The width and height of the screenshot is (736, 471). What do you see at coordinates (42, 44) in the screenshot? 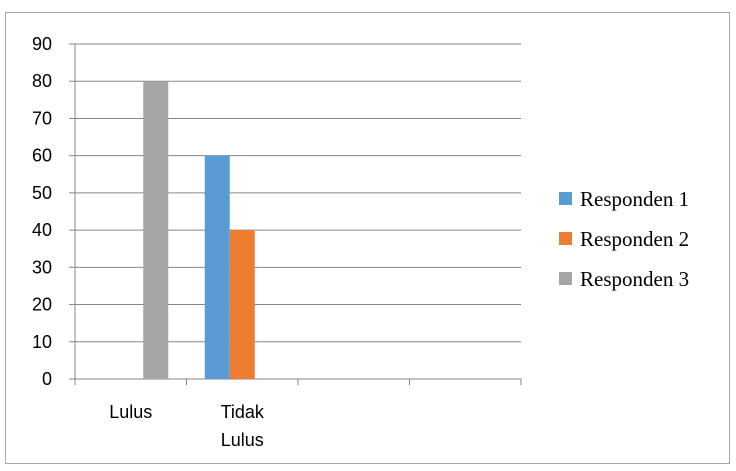
I see `y-tick-label: 90` at bounding box center [42, 44].